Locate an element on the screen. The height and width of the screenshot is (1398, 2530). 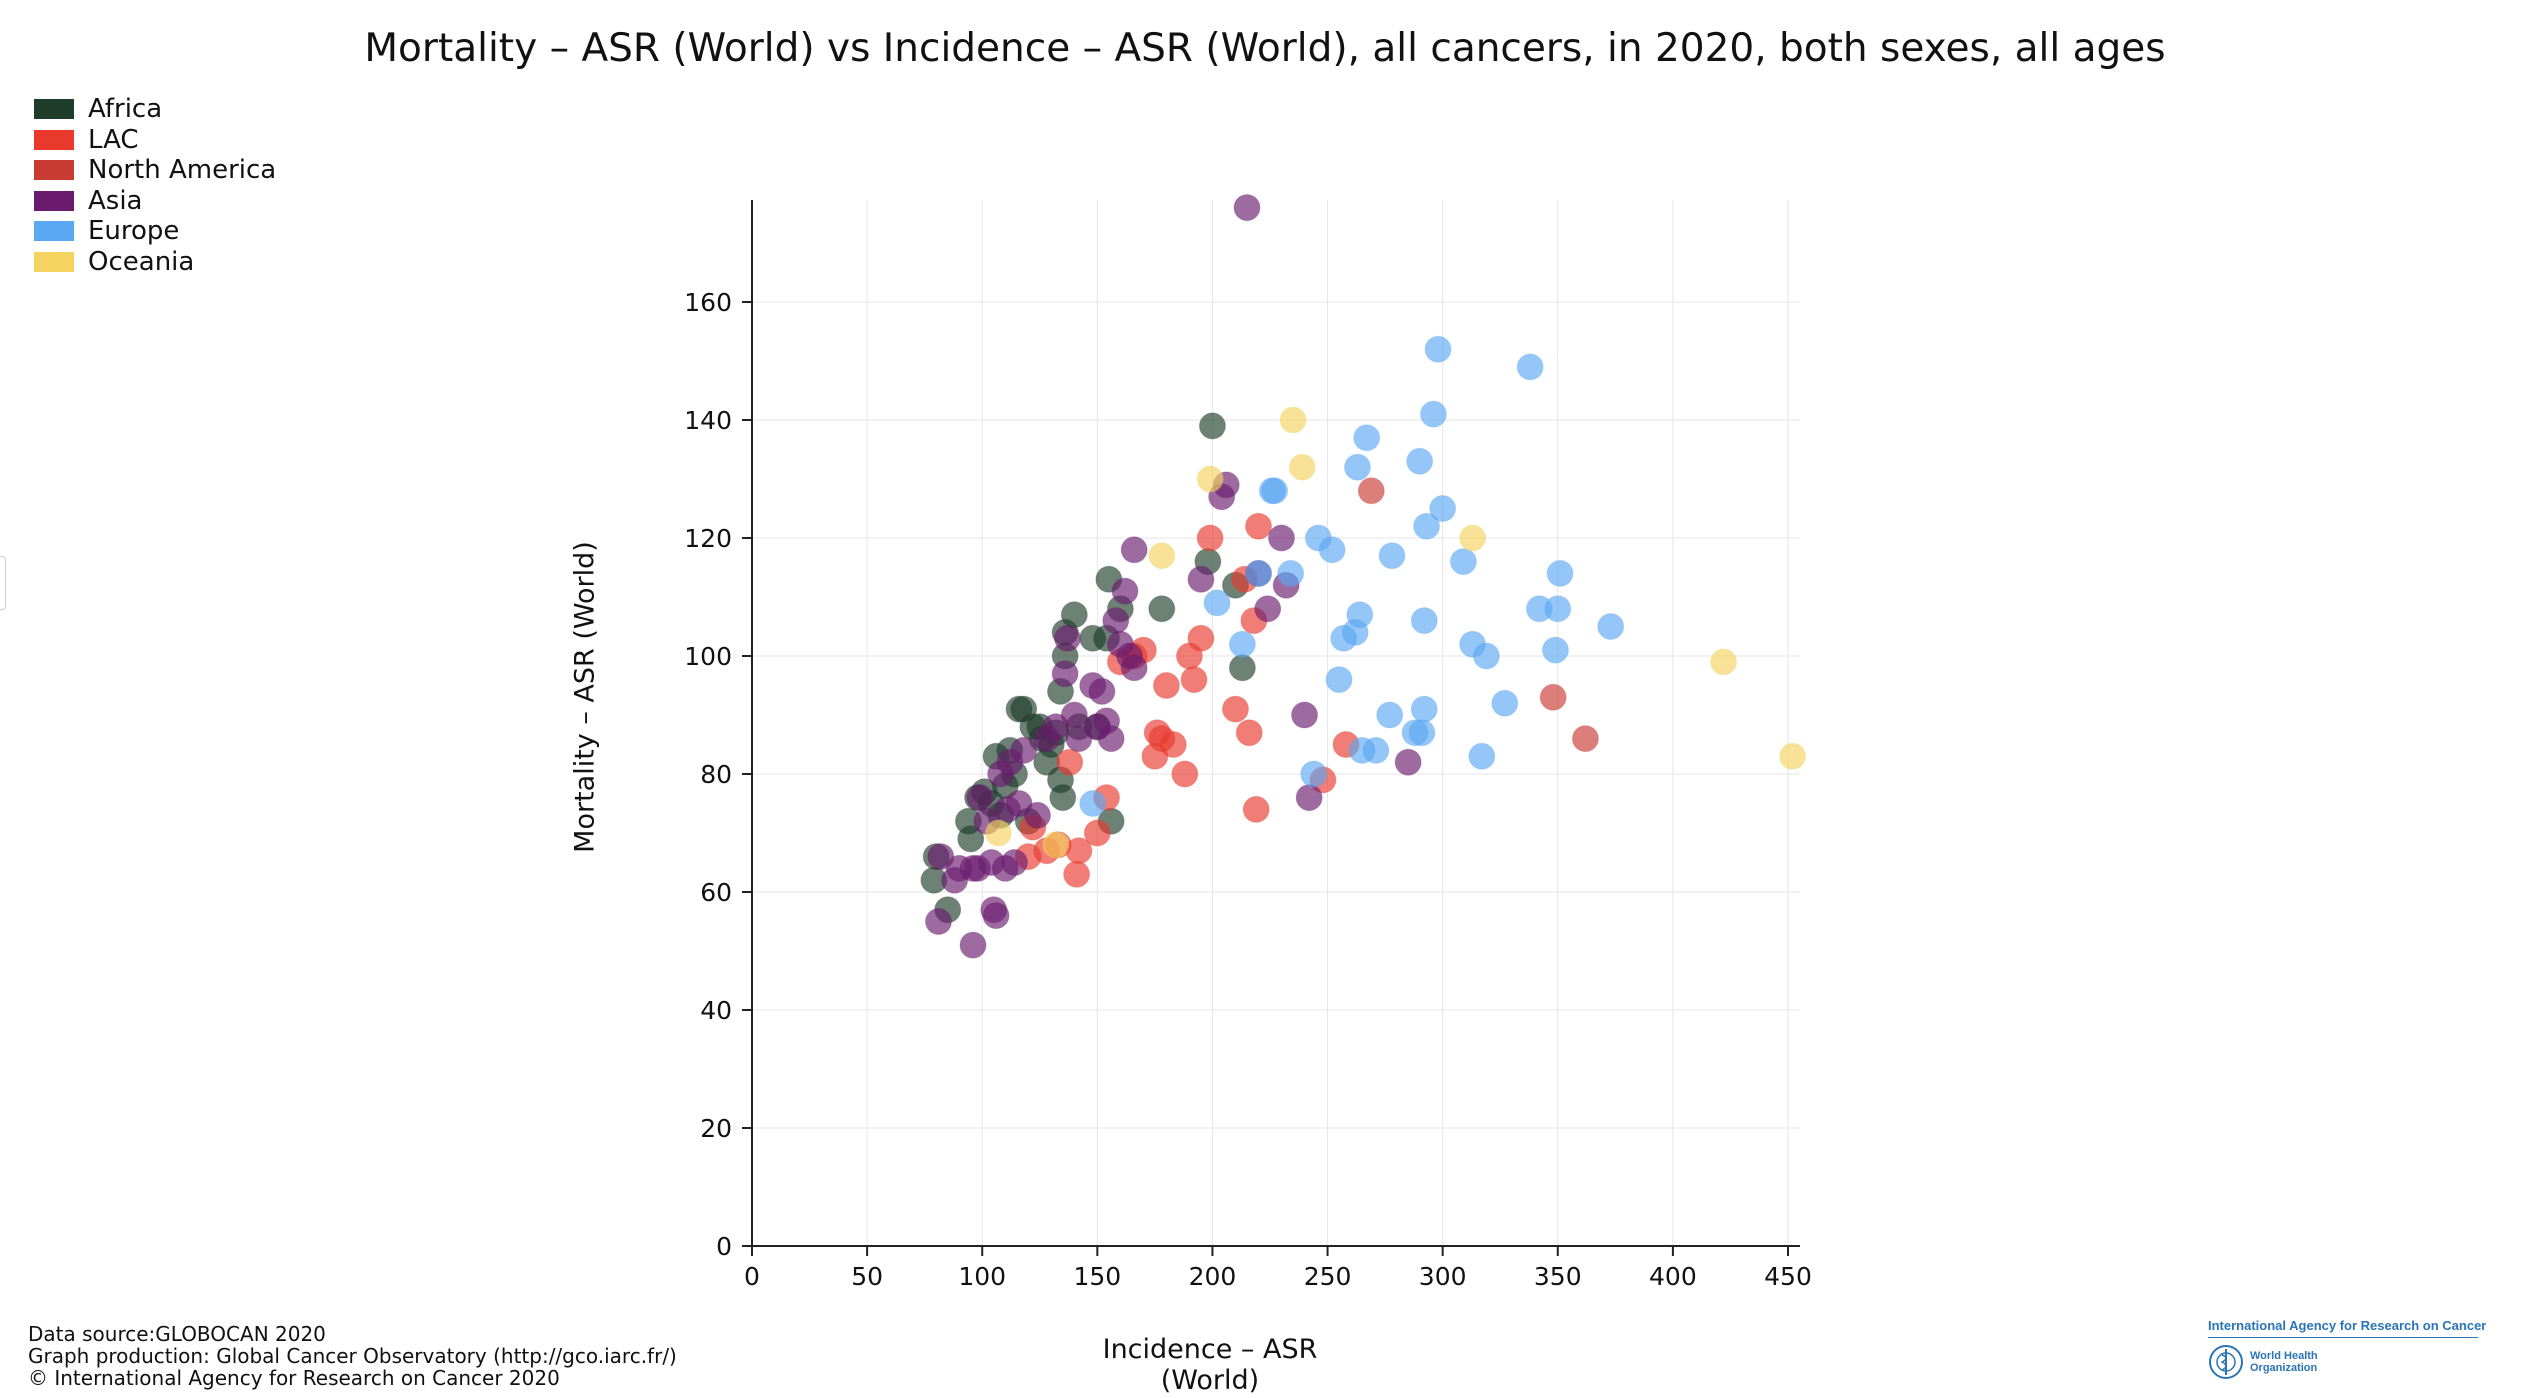
y-tick-label: 40 is located at coordinates (716, 1010).